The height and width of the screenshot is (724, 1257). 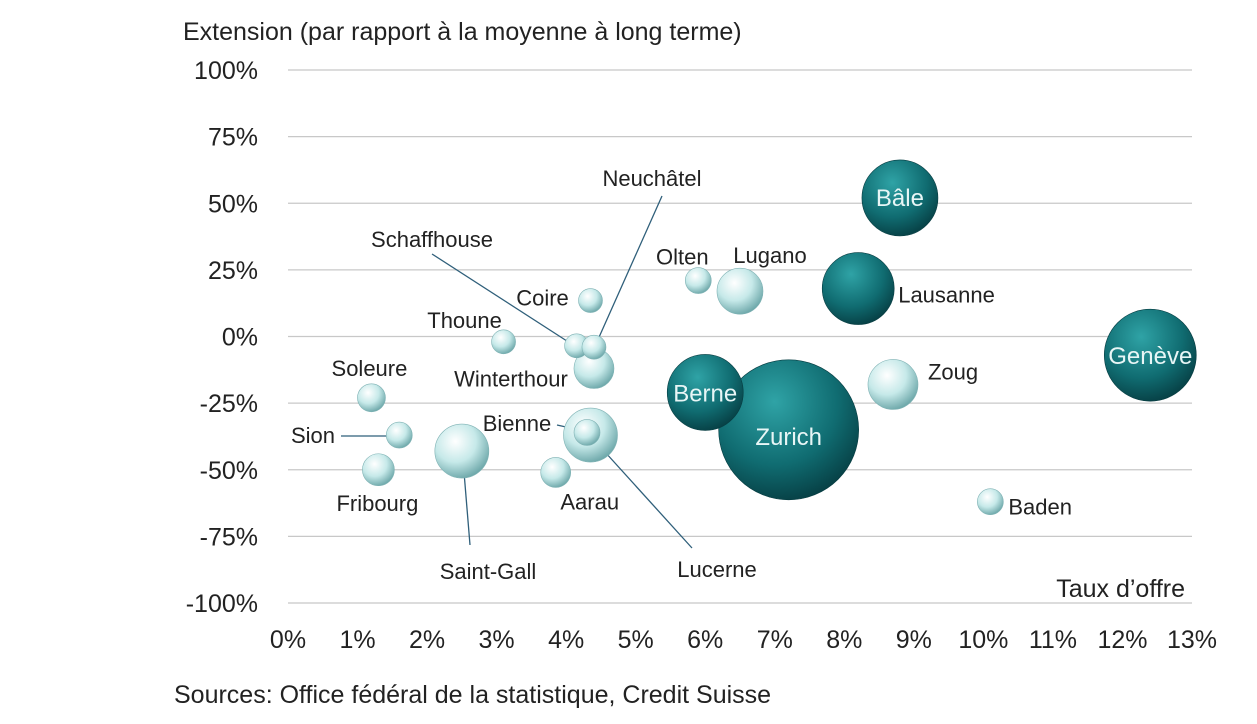 I want to click on bubble-zoug, so click(x=893, y=384).